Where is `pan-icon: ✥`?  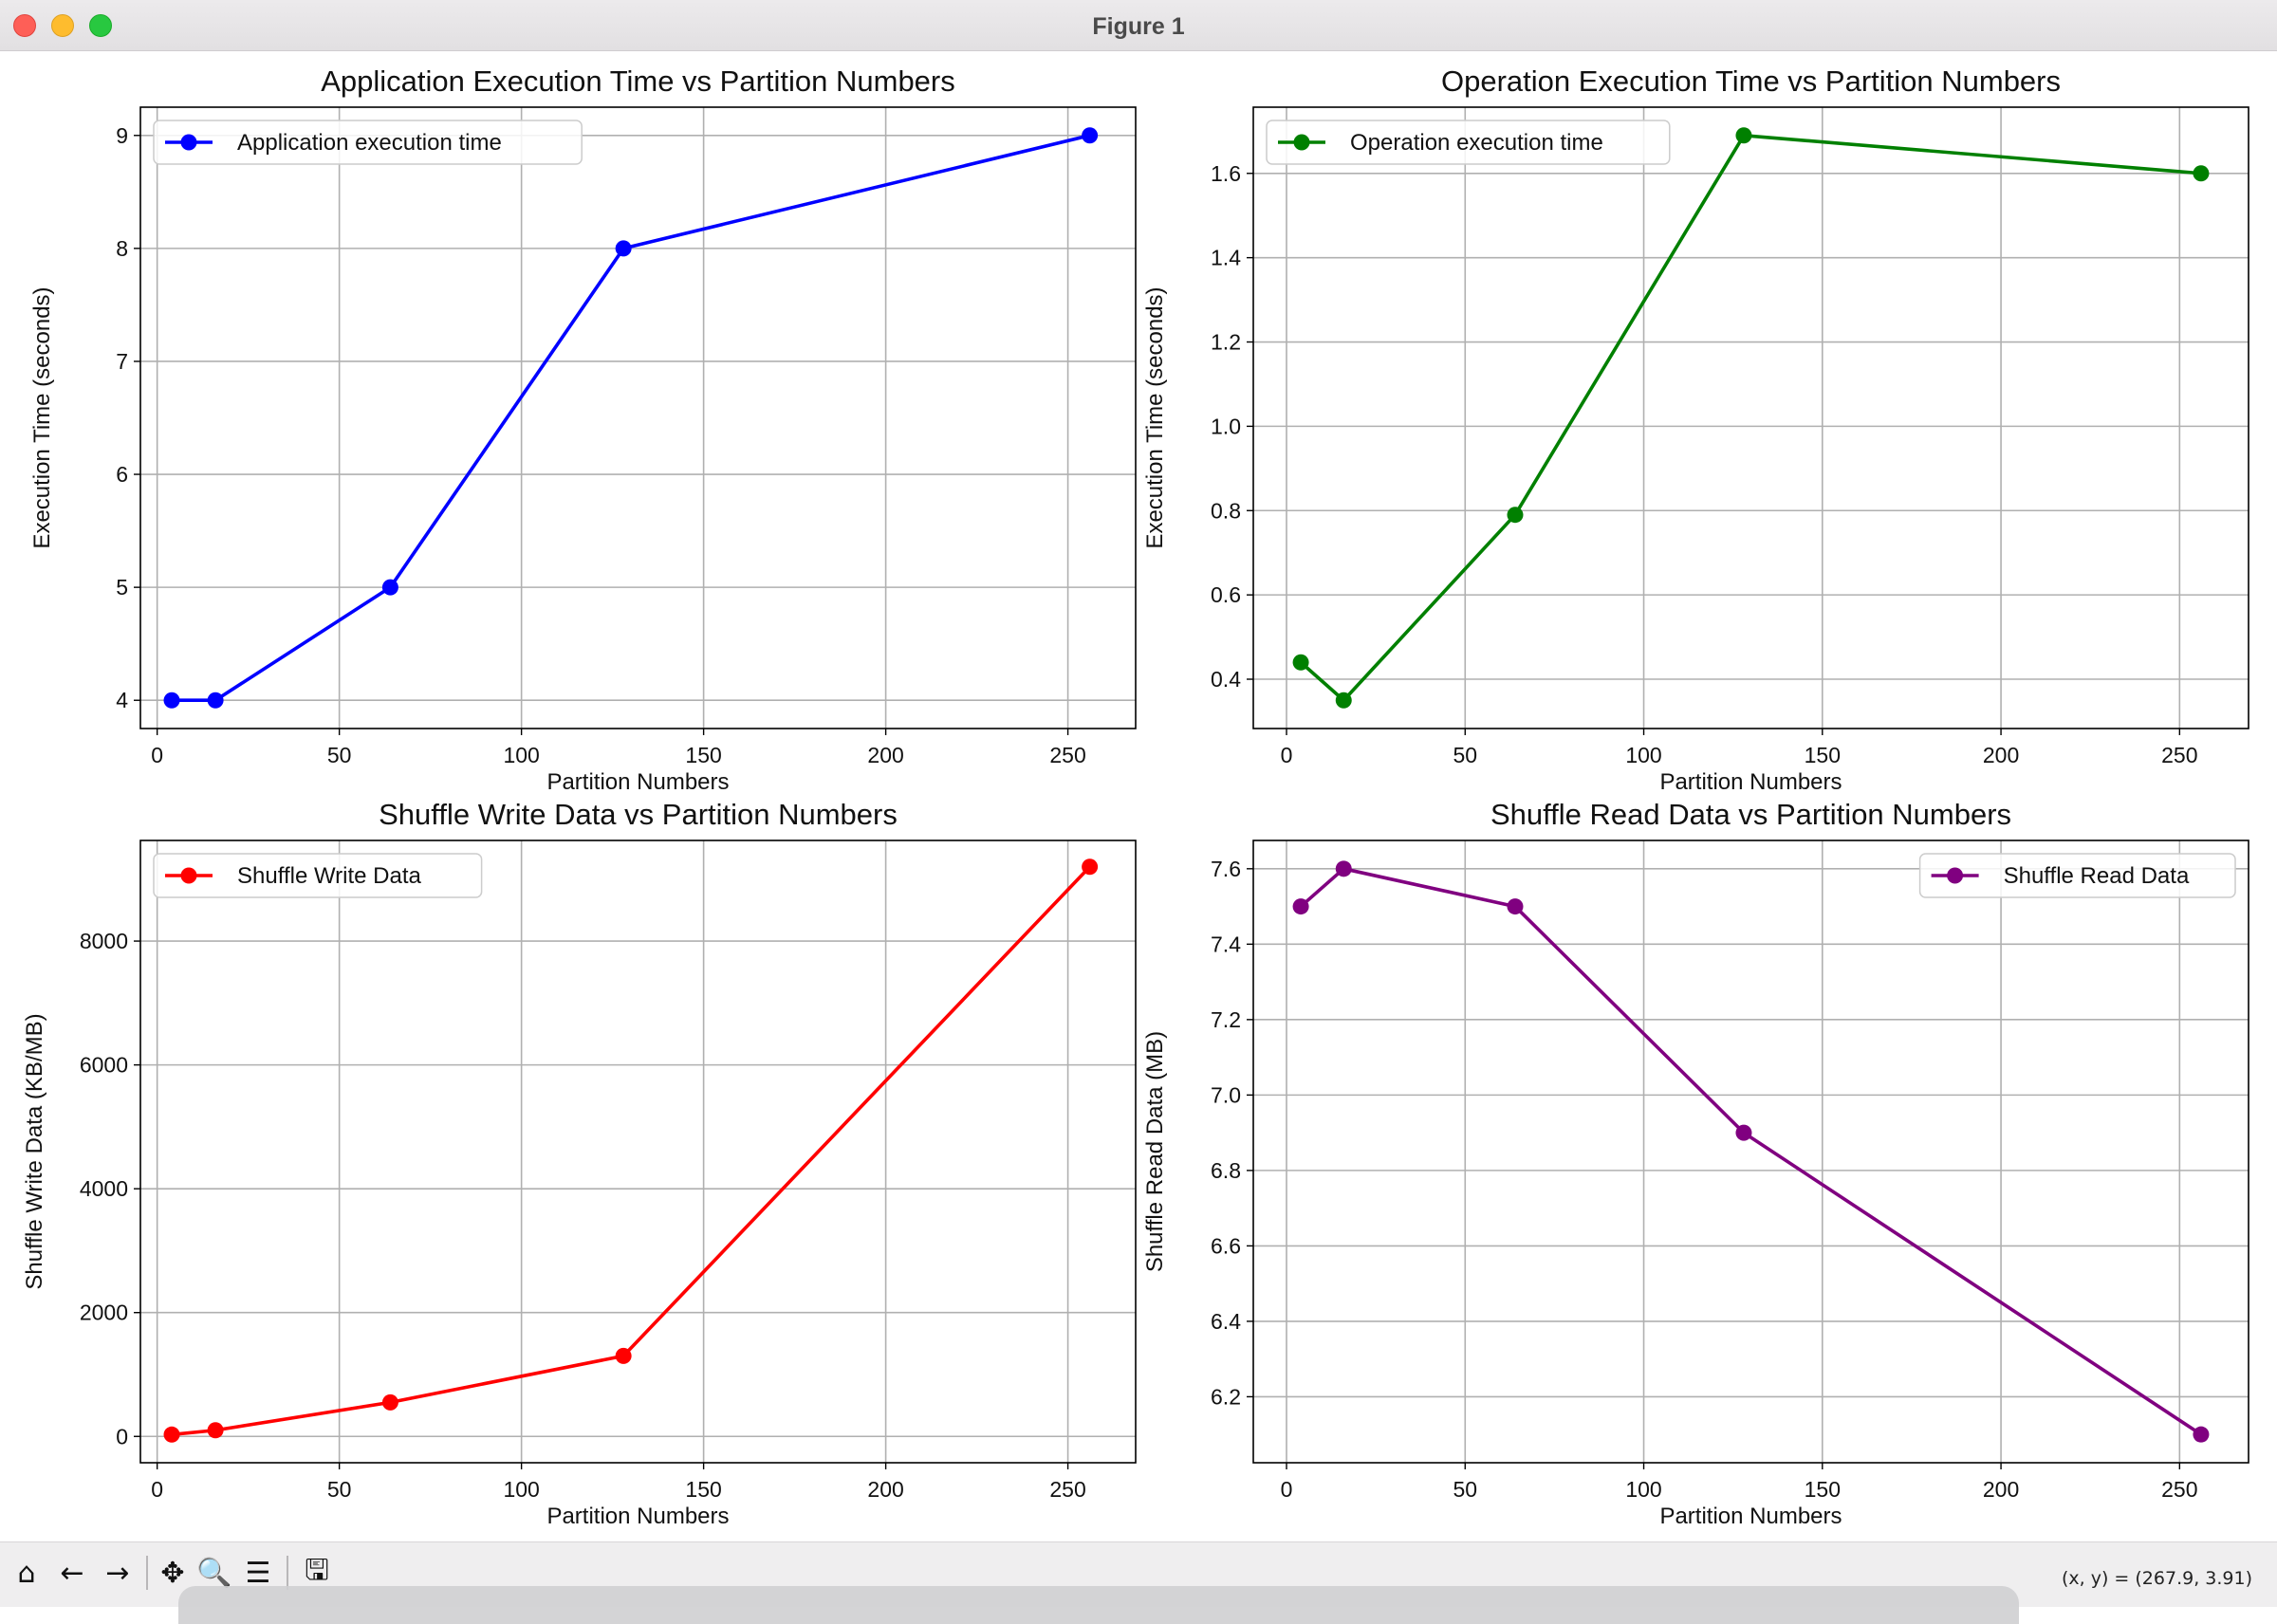 pan-icon: ✥ is located at coordinates (173, 1573).